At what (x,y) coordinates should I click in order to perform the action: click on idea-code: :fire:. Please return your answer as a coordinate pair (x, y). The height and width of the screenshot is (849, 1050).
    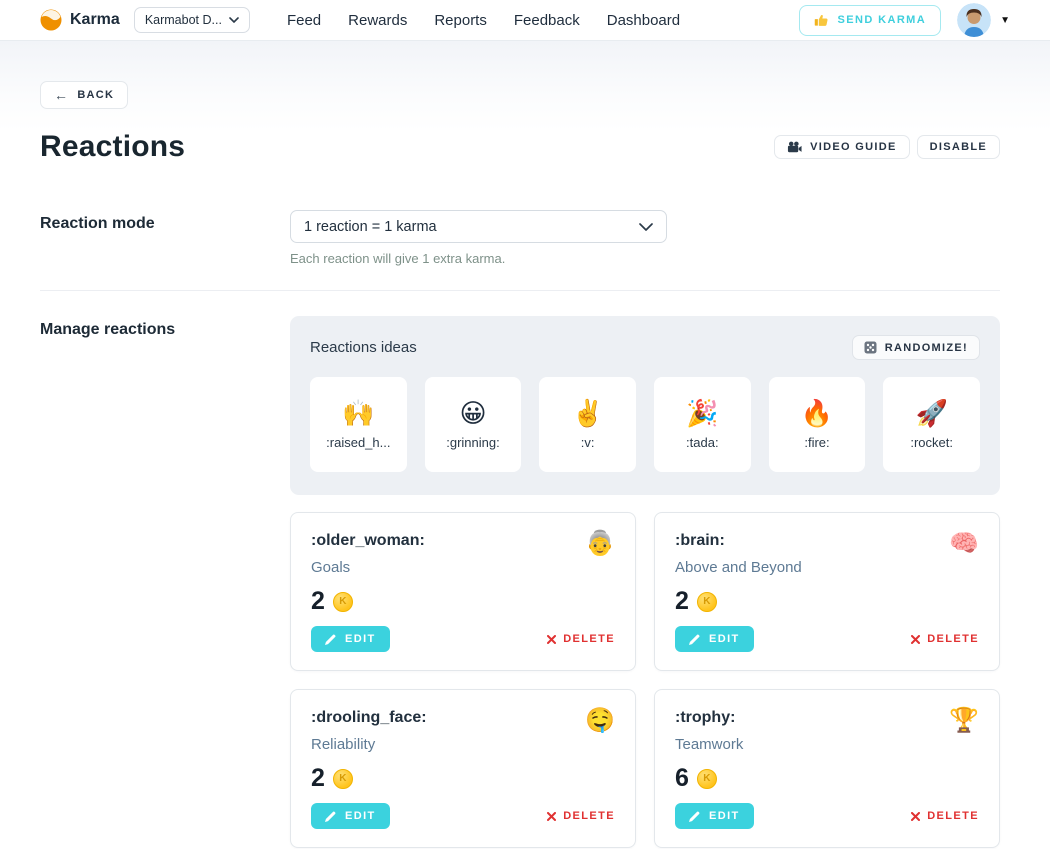
    Looking at the image, I should click on (817, 442).